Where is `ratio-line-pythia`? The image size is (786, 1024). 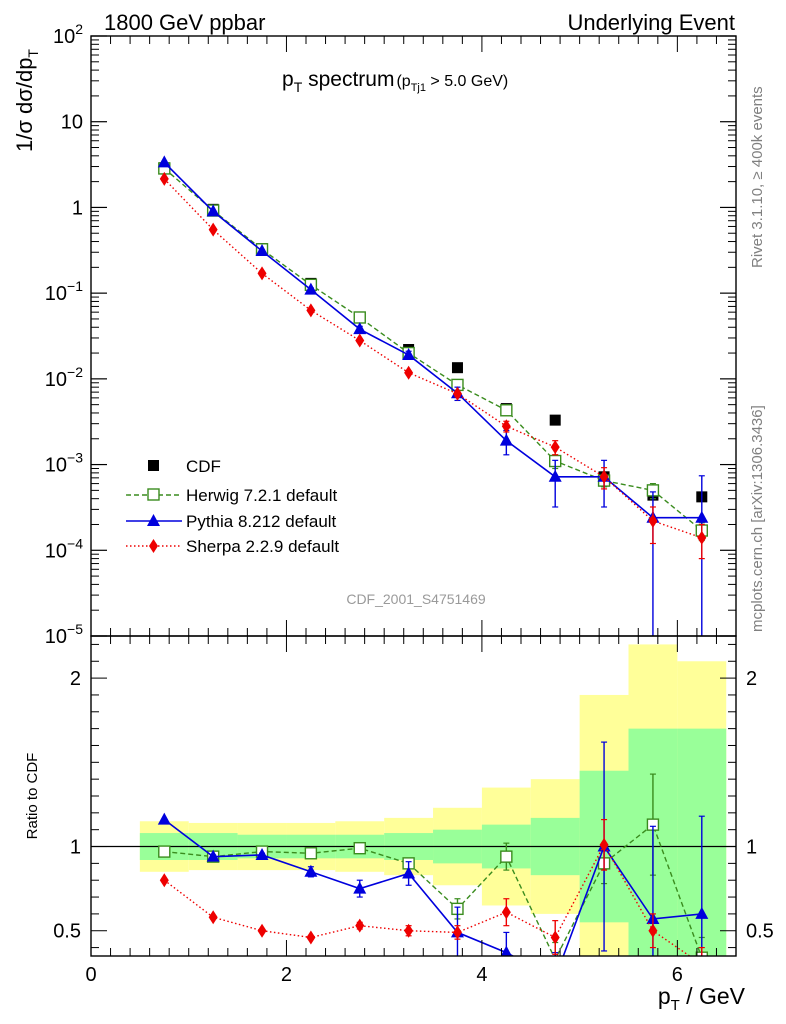
ratio-line-pythia is located at coordinates (432, 887).